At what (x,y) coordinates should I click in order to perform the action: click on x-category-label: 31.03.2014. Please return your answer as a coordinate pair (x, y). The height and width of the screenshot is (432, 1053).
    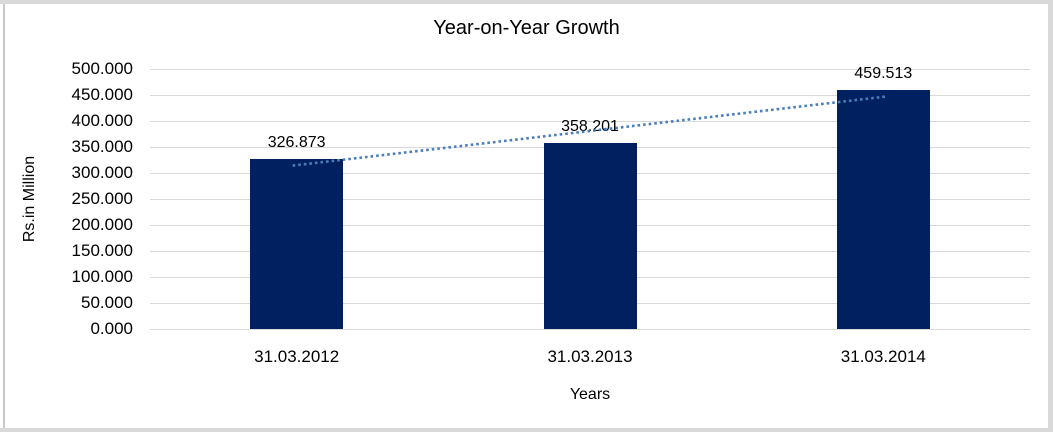
    Looking at the image, I should click on (883, 356).